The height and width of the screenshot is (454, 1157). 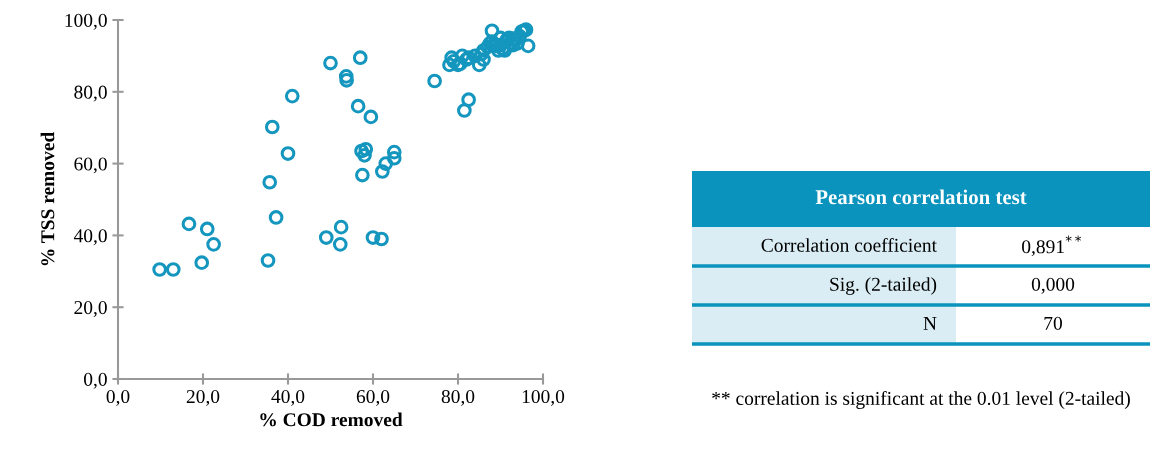 What do you see at coordinates (47, 199) in the screenshot?
I see `y-axis-title: % TSS removed` at bounding box center [47, 199].